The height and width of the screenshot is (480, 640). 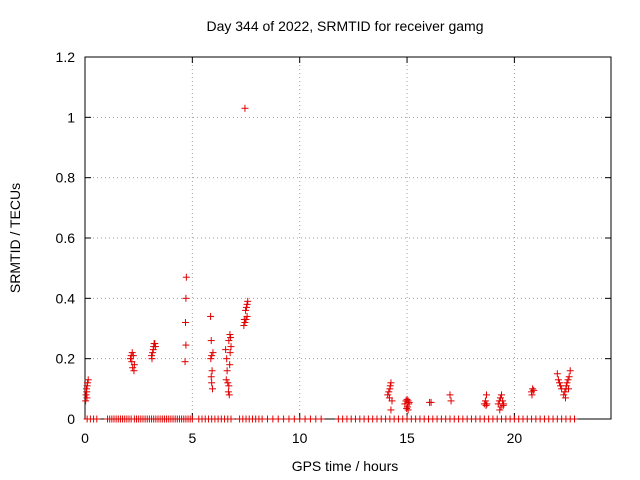 What do you see at coordinates (66, 238) in the screenshot?
I see `y-tick-label: 0.6` at bounding box center [66, 238].